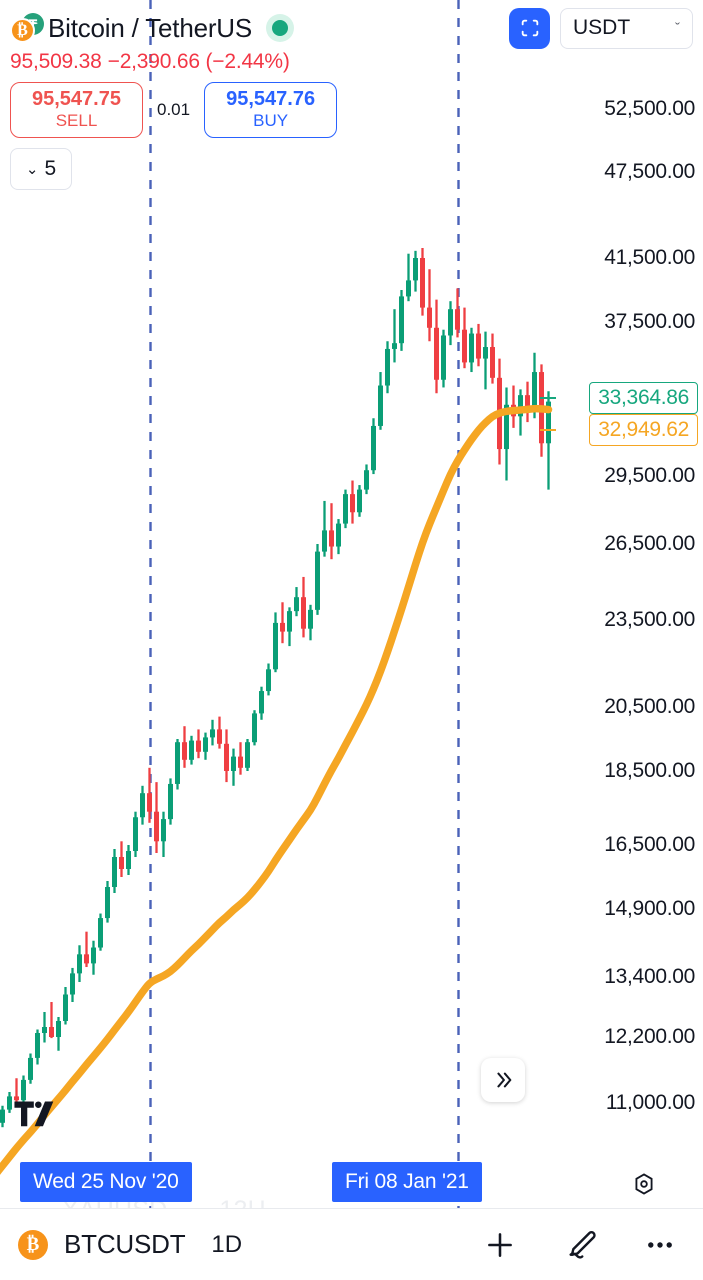 The height and width of the screenshot is (1280, 703). I want to click on bottom-actions, so click(584, 1245).